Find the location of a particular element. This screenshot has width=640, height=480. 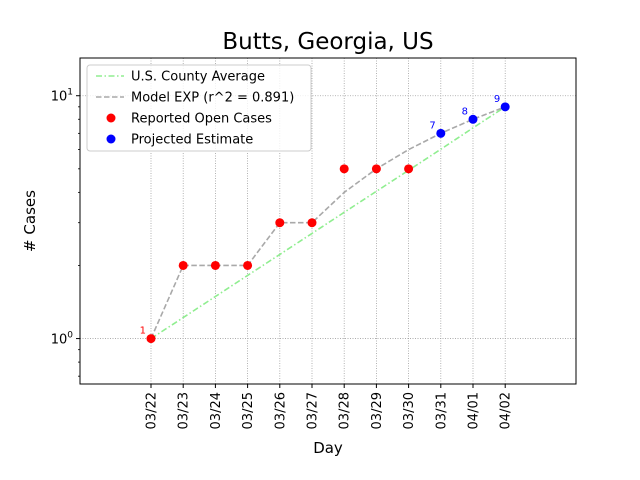

point-label: 9 is located at coordinates (497, 99).